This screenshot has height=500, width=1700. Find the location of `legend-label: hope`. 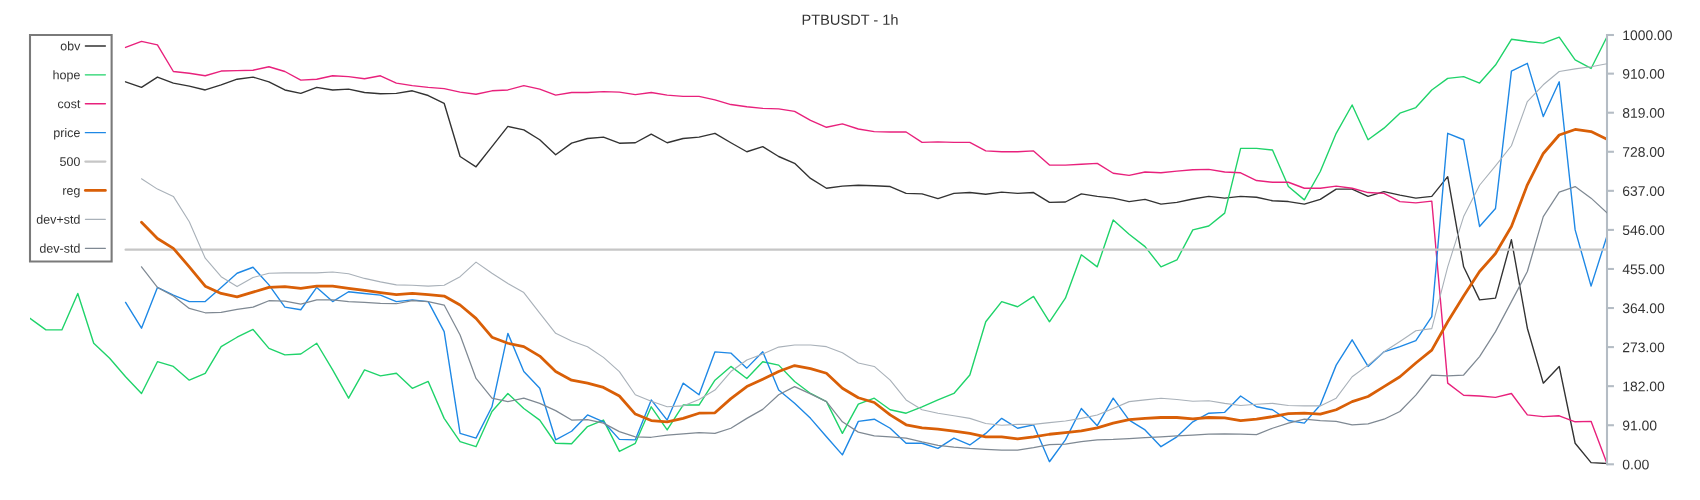

legend-label: hope is located at coordinates (66, 76).